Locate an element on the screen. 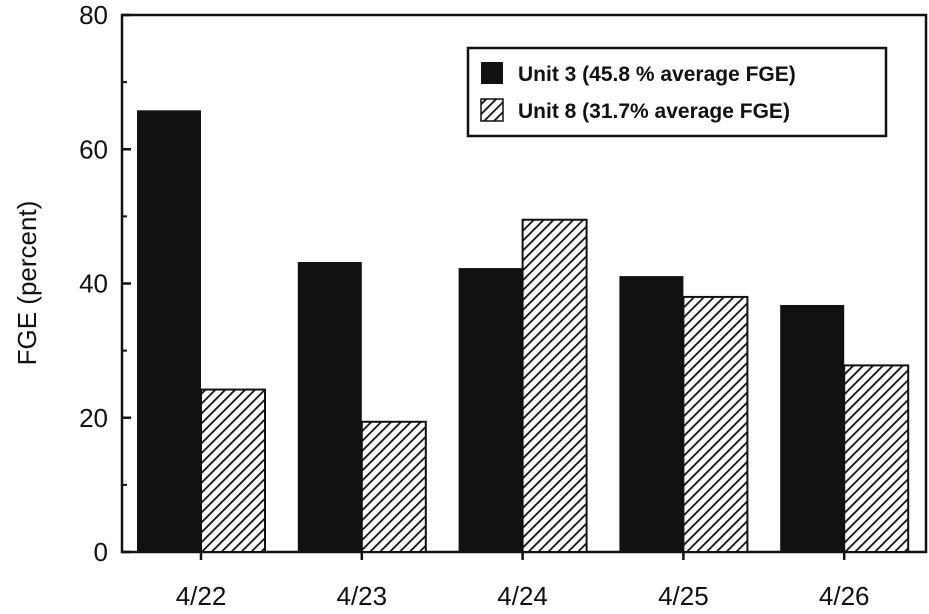 Image resolution: width=929 pixels, height=614 pixels. x-tick-label: 4/25 is located at coordinates (683, 596).